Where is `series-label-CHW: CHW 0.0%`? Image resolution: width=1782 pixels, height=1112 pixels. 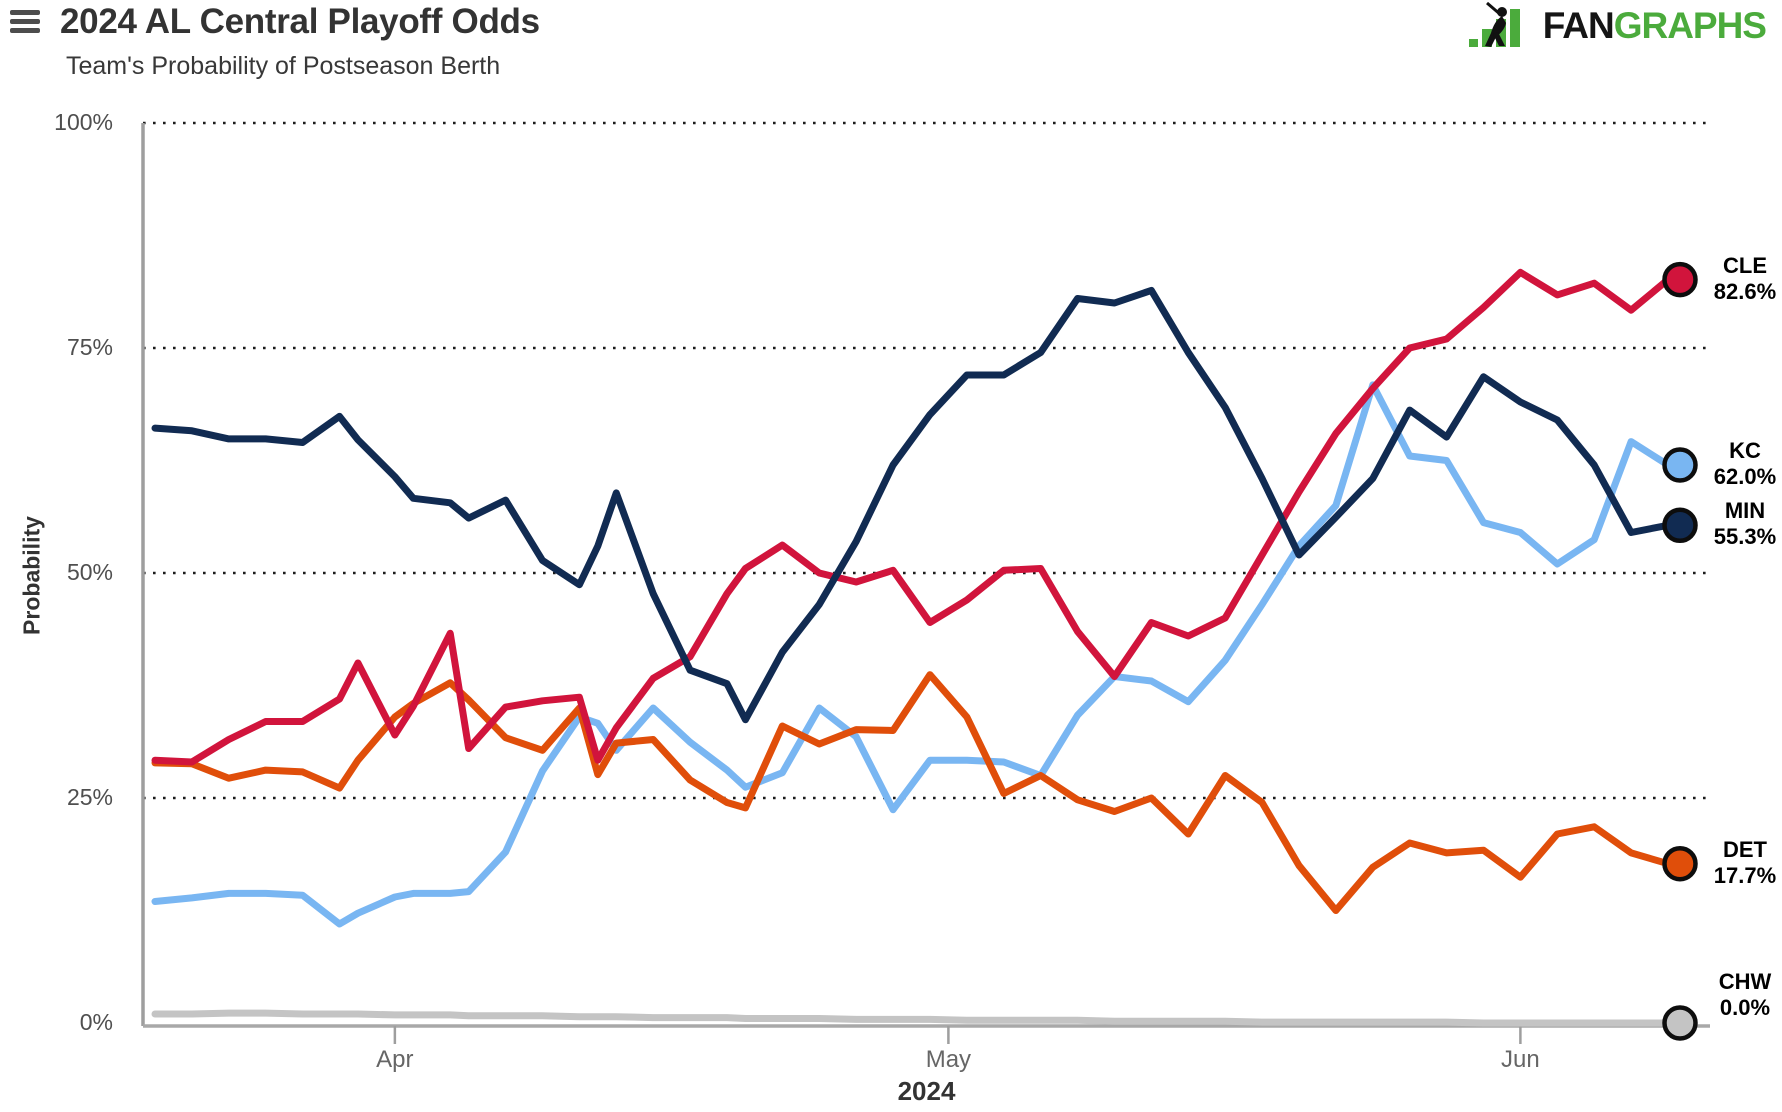 series-label-CHW: CHW 0.0% is located at coordinates (1744, 995).